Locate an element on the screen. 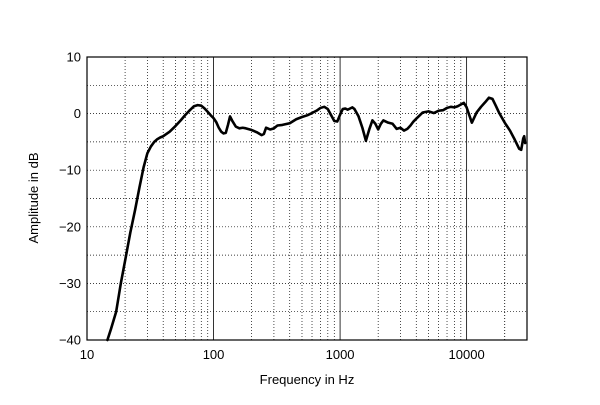  y-tick-label: −20 is located at coordinates (70, 226).